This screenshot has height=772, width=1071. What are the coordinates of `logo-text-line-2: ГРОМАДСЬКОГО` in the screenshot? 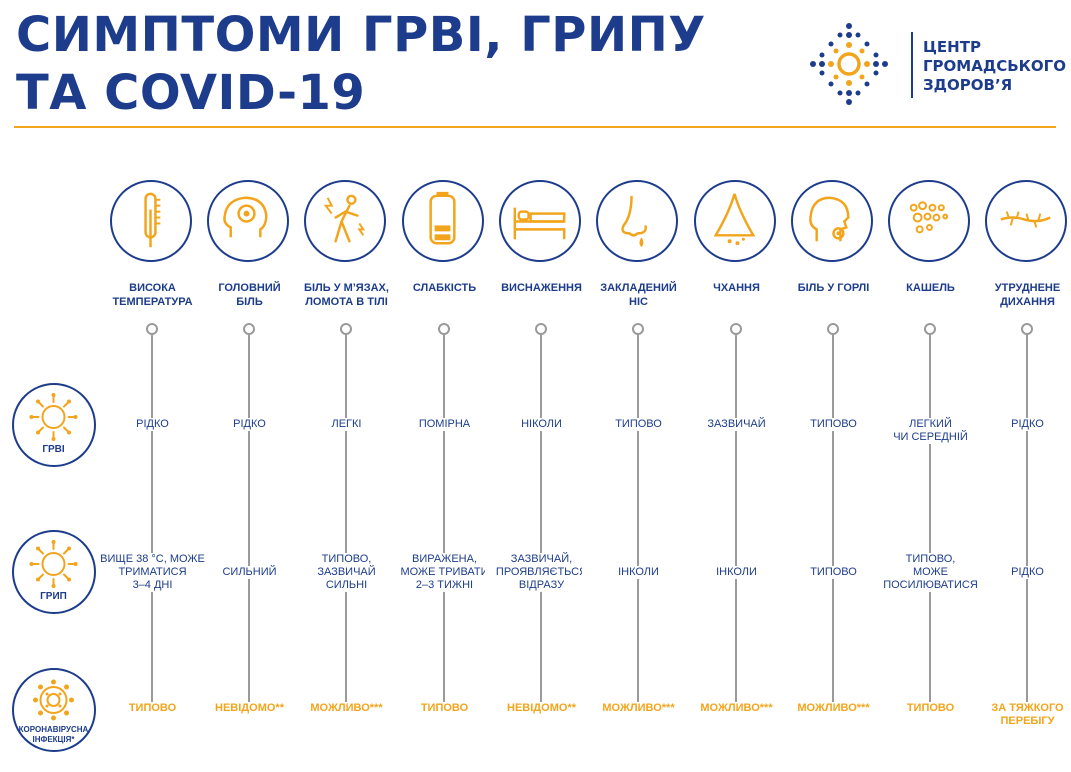 It's located at (994, 66).